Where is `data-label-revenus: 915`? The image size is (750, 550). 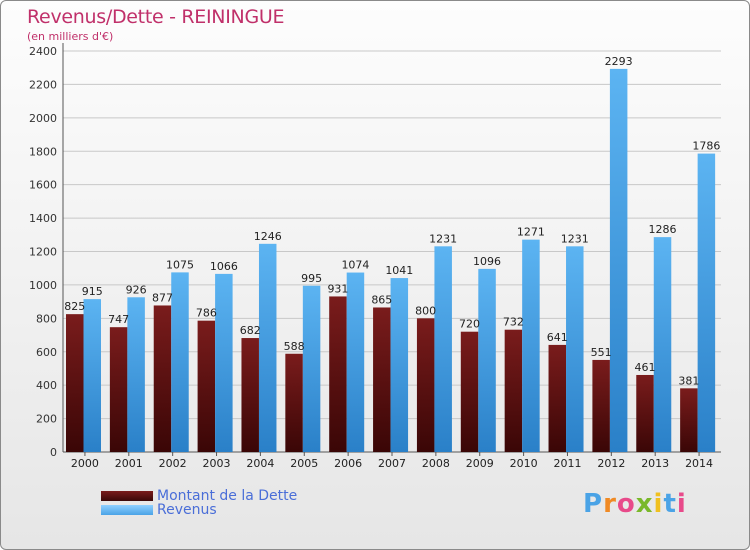 data-label-revenus: 915 is located at coordinates (92, 291).